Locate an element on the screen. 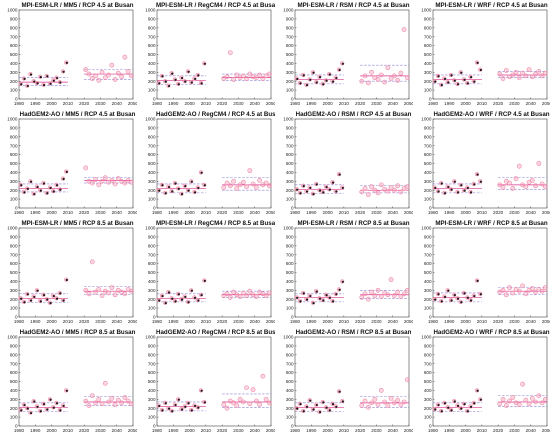  x-tick-label: 2030 is located at coordinates (238, 321).